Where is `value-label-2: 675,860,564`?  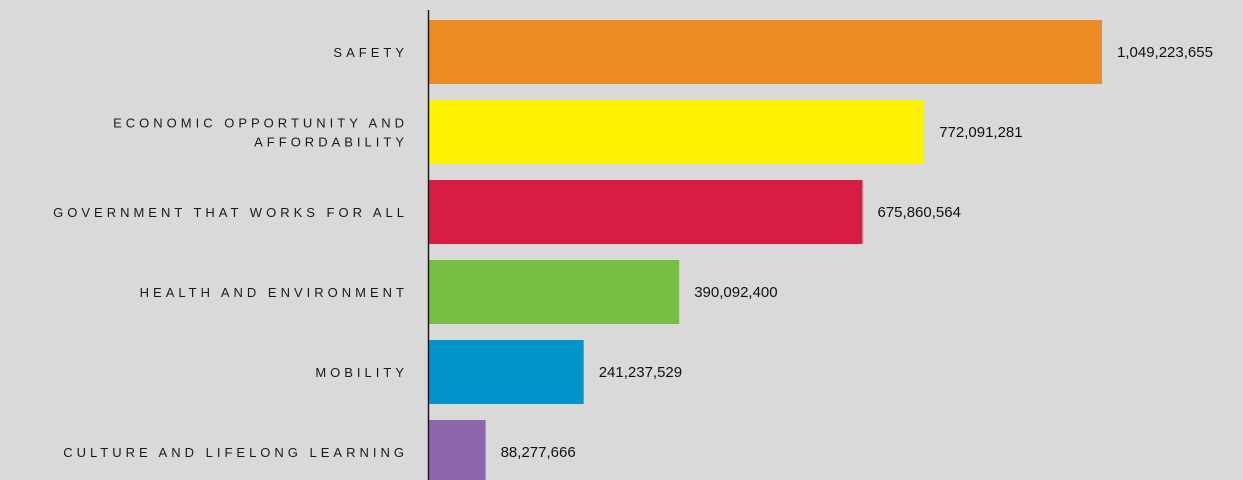 value-label-2: 675,860,564 is located at coordinates (919, 212).